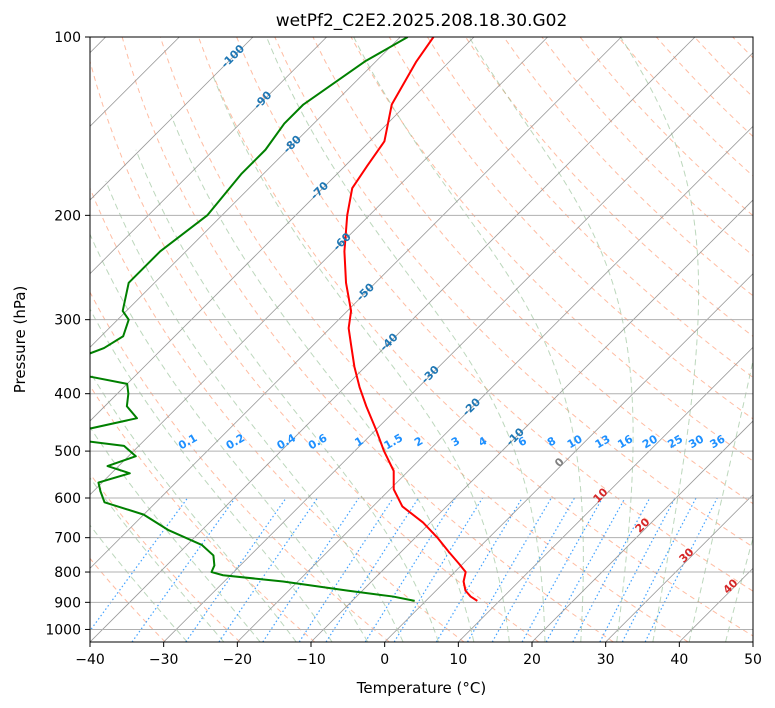 The image size is (775, 708). Describe the element at coordinates (67, 321) in the screenshot. I see `y-tick-label: 300` at that location.